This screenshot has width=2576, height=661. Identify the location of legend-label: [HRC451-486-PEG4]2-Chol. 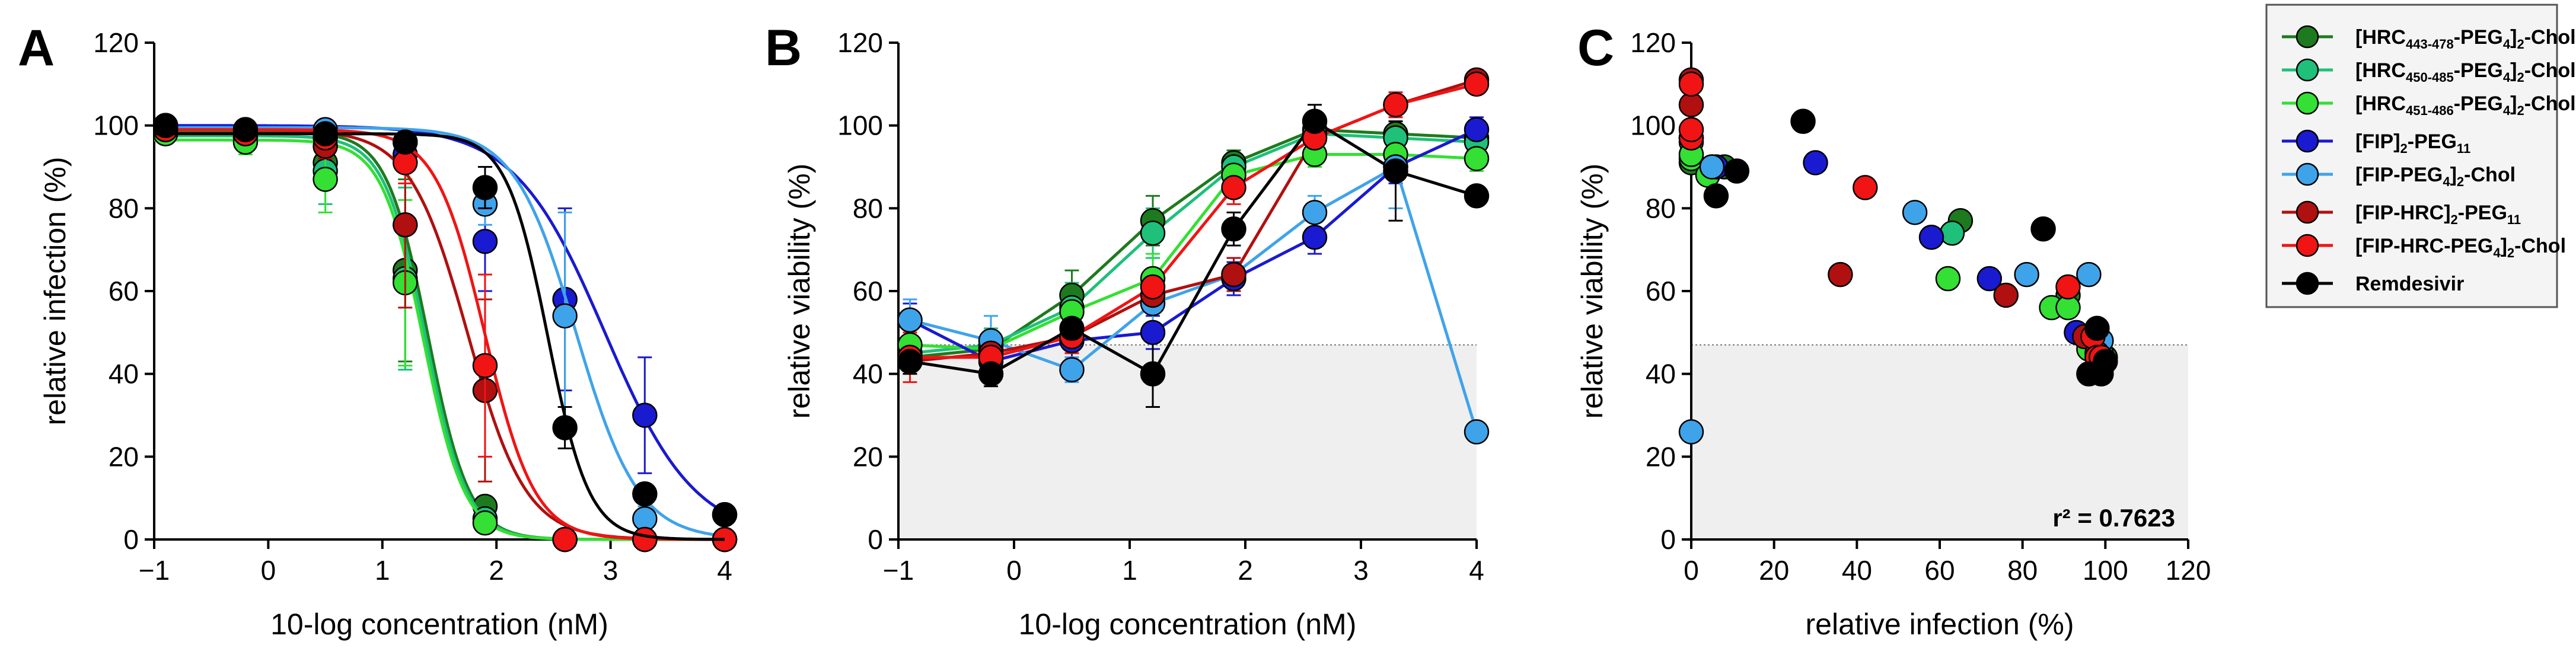
(2465, 105).